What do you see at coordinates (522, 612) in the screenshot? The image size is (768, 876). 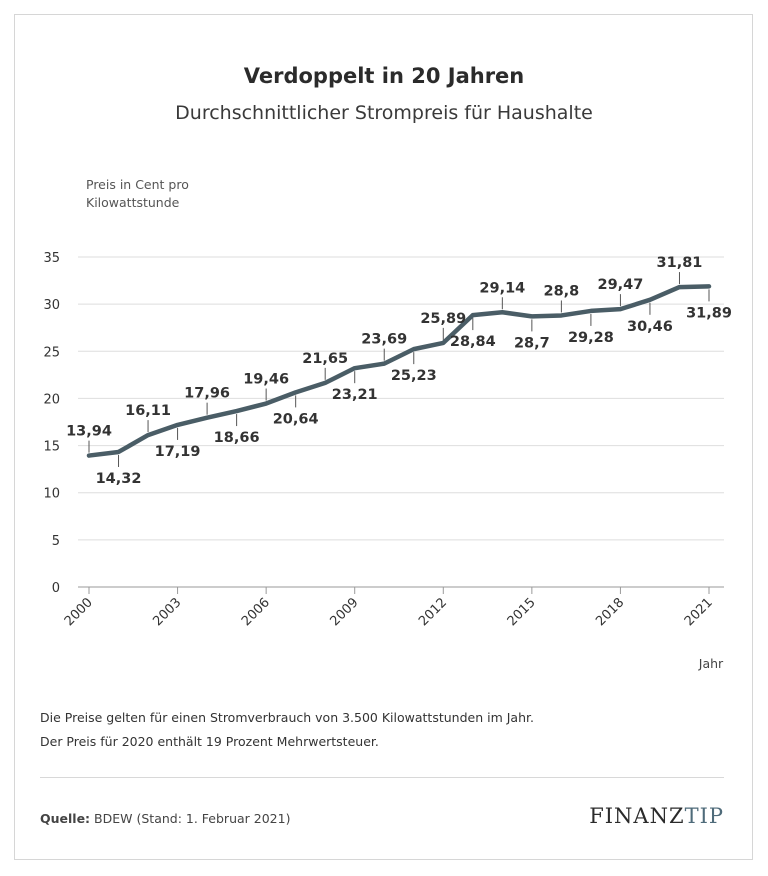 I see `x-tick-label: 2015` at bounding box center [522, 612].